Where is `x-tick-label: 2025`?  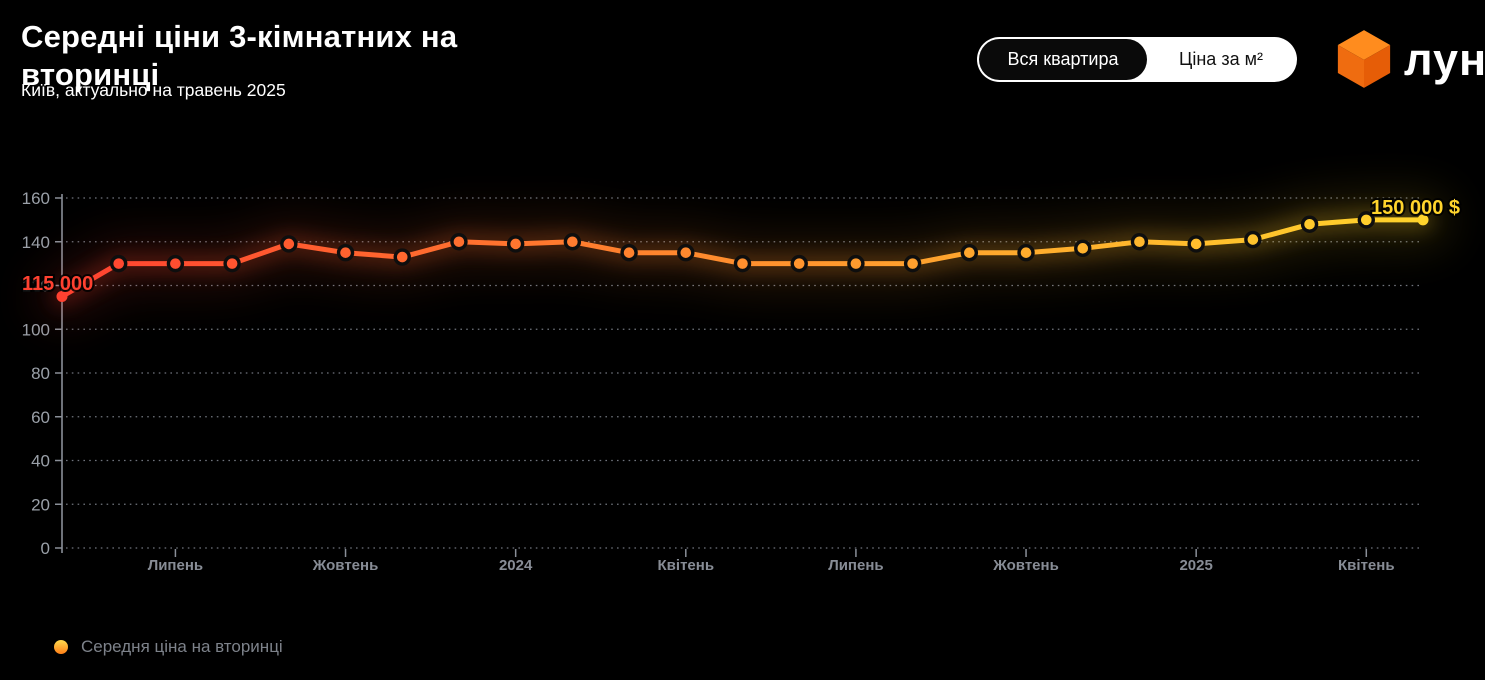
x-tick-label: 2025 is located at coordinates (1195, 565).